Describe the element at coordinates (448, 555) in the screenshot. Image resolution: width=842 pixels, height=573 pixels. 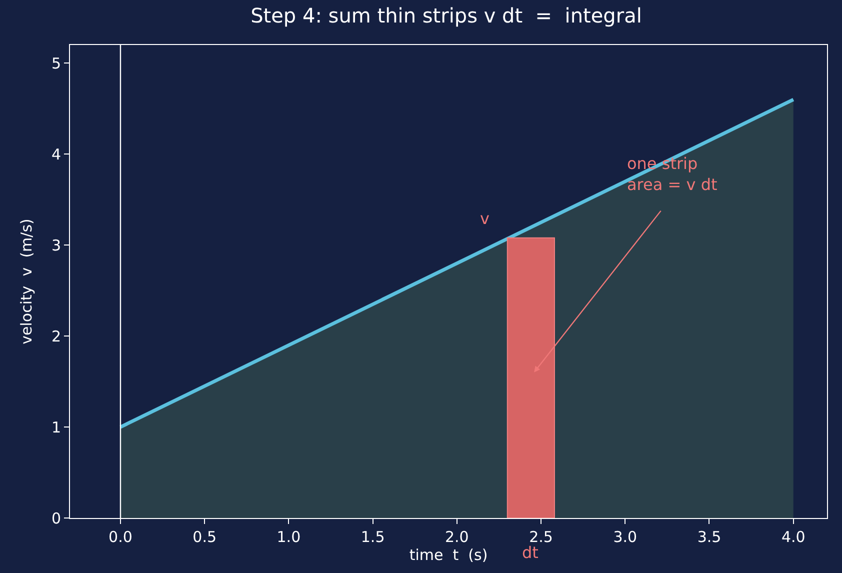
I see `x-axis-title: time t (s)` at that location.